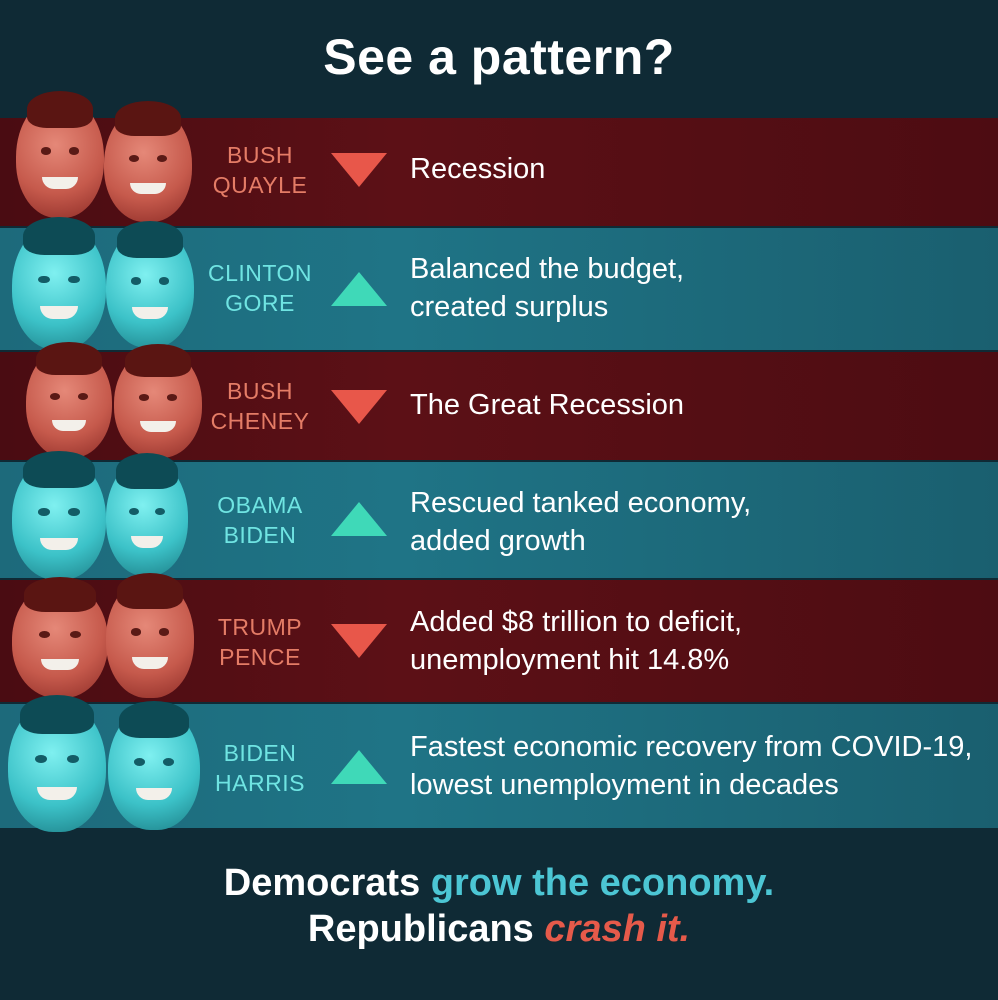 Image resolution: width=998 pixels, height=1000 pixels. Describe the element at coordinates (499, 57) in the screenshot. I see `page-title: See a pattern?` at that location.